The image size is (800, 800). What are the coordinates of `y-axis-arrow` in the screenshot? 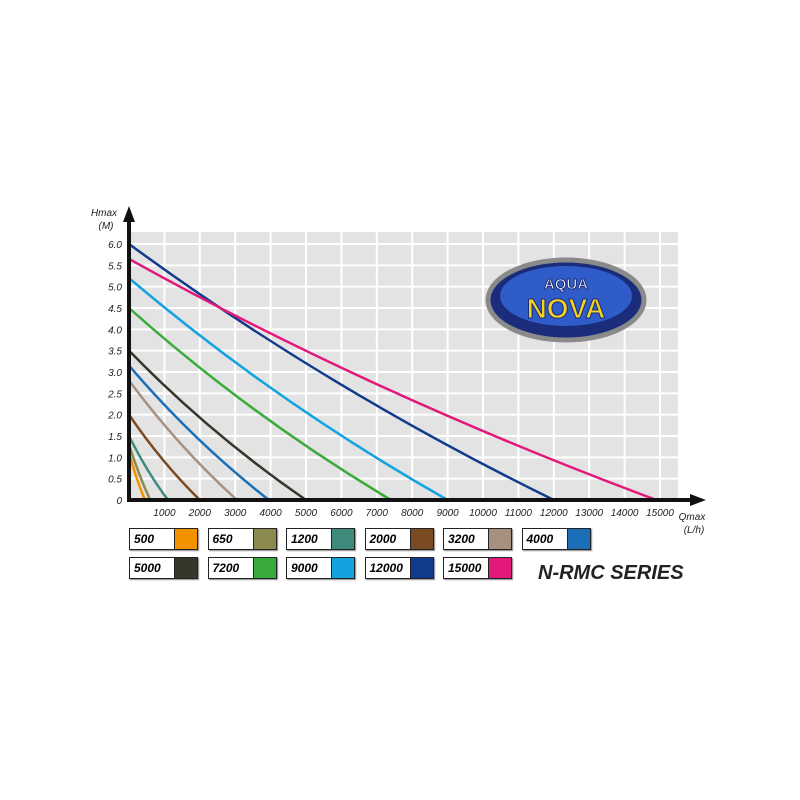 It's located at (129, 214).